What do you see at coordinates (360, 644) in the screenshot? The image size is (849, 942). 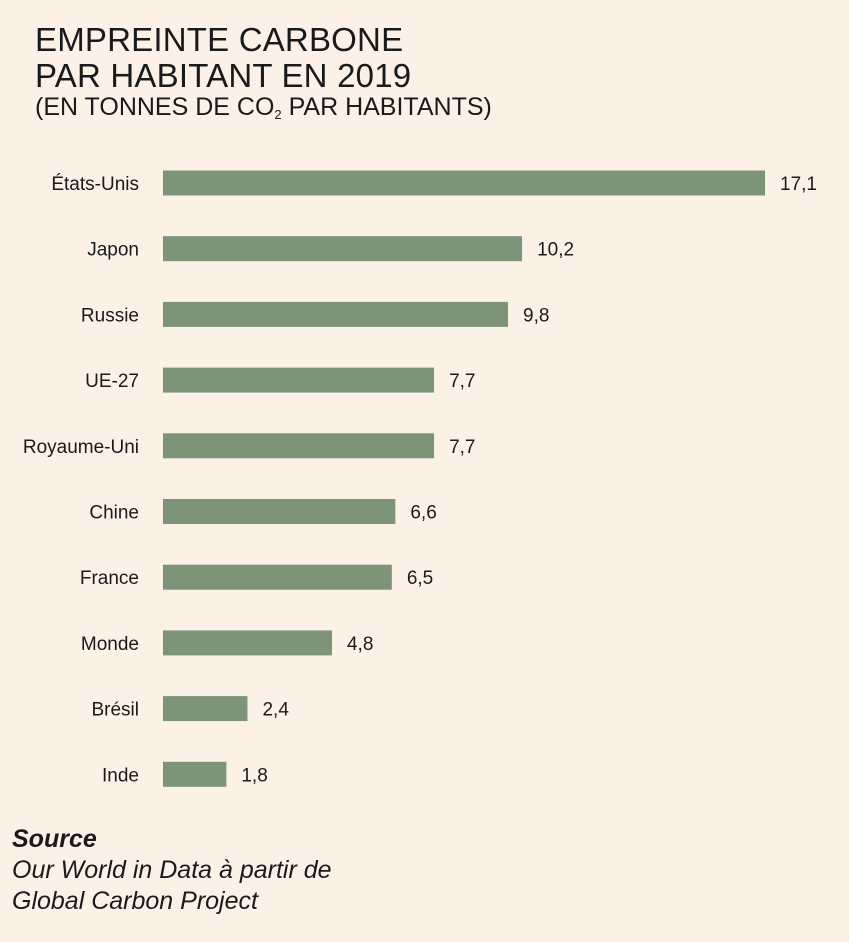 I see `value-label-7: 4,8` at bounding box center [360, 644].